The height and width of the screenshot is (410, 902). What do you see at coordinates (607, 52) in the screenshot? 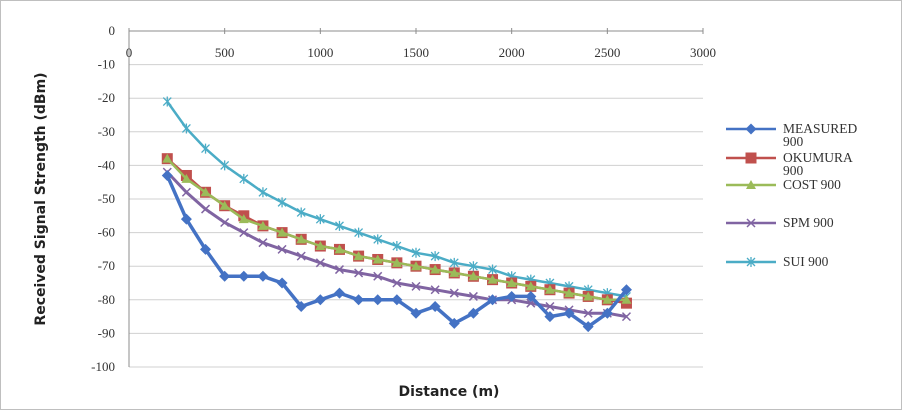
I see `x-tick-label: 2500` at bounding box center [607, 52].